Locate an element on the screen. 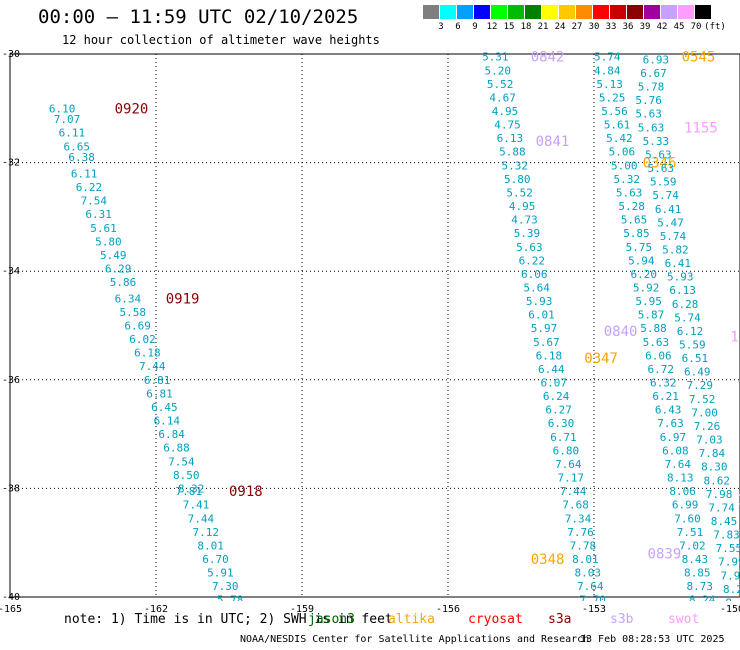 Image resolution: width=740 pixels, height=650 pixels. wave-height-label: 5.32 is located at coordinates (515, 165).